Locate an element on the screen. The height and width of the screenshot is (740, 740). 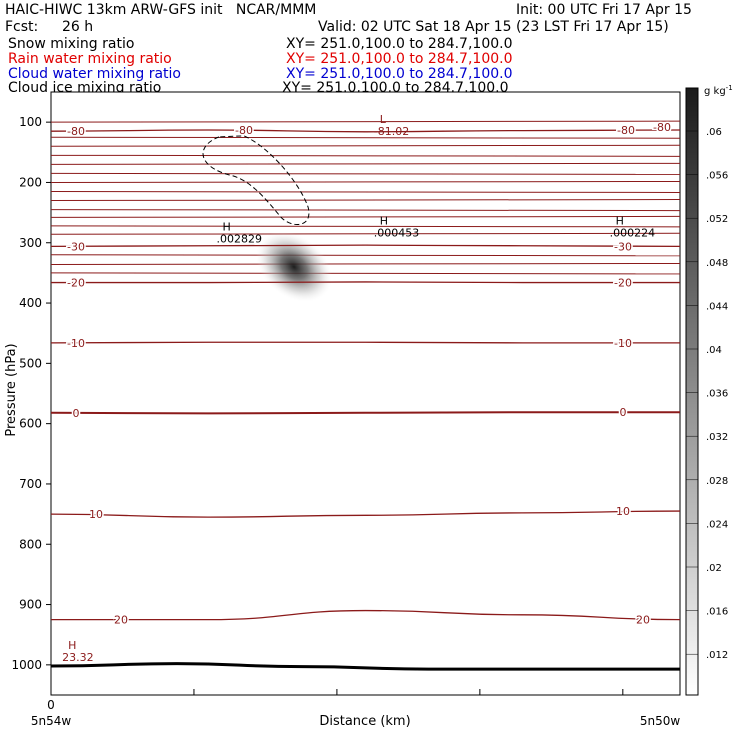
forecast-label: Fcst: is located at coordinates (22, 27).